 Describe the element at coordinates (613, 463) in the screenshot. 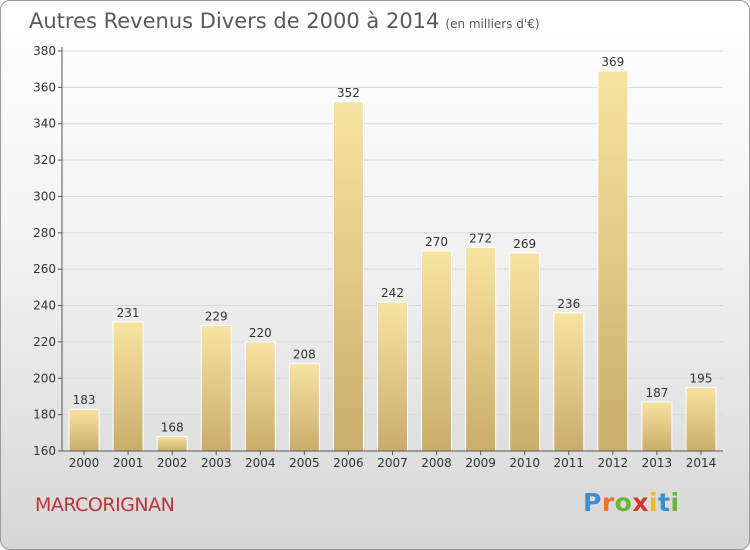

I see `x-tick-label: 2012` at that location.